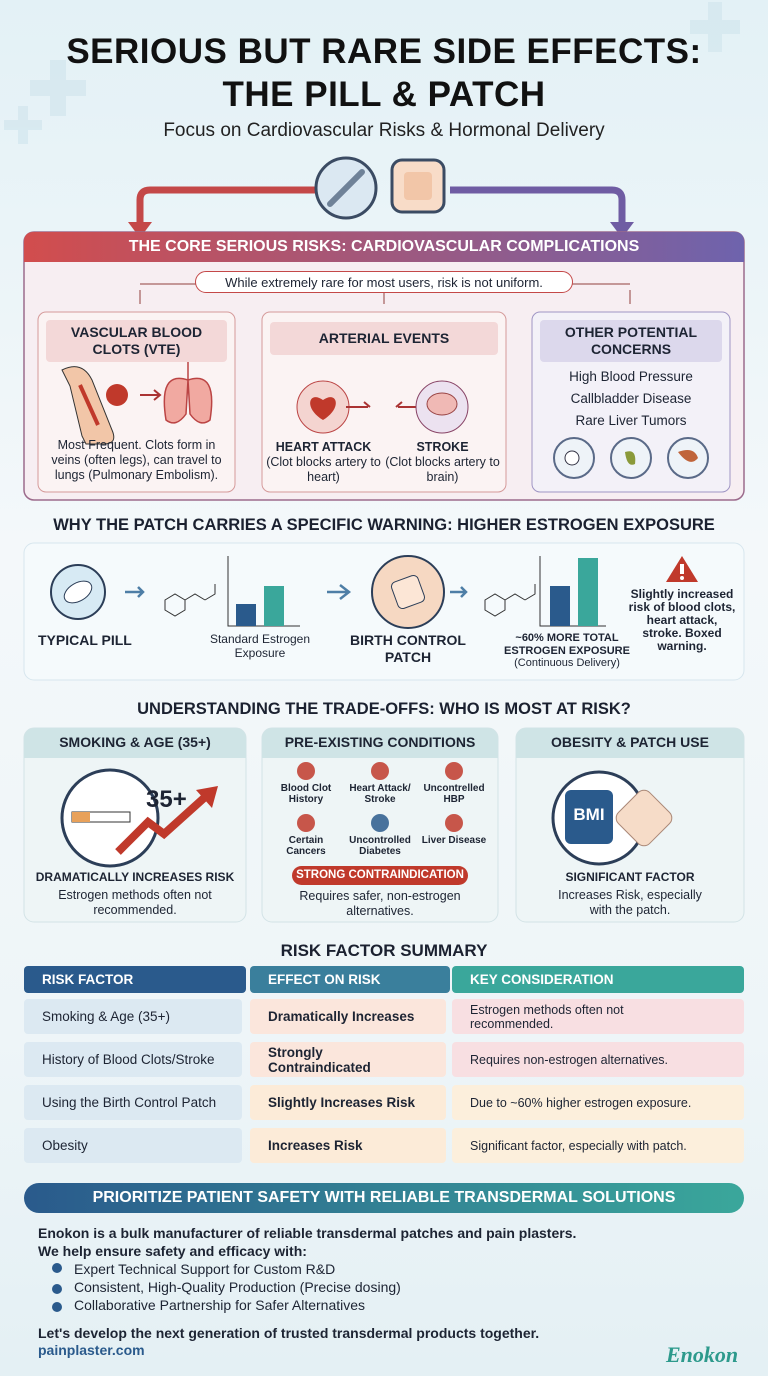  What do you see at coordinates (348, 1059) in the screenshot?
I see `table-cell: Strongly Contraindicated` at bounding box center [348, 1059].